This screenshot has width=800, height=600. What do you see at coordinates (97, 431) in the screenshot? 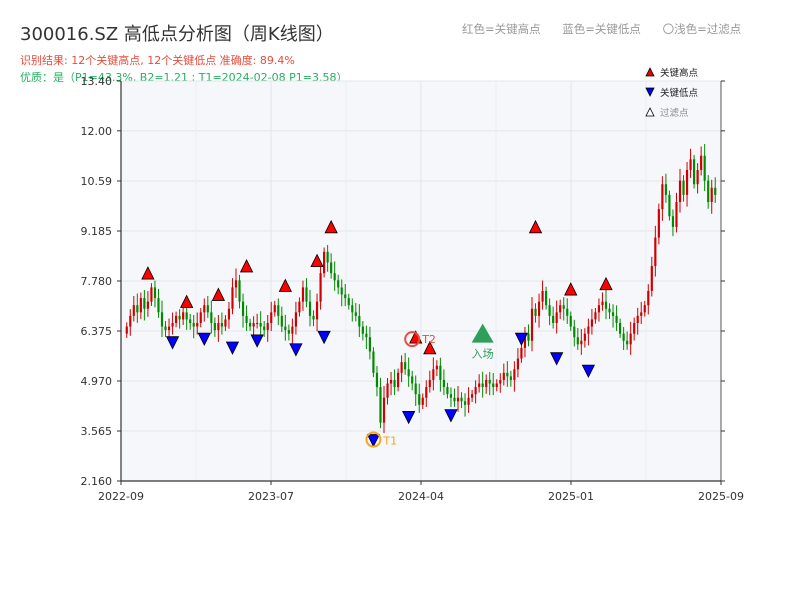
I see `y-tick-label: 3.565` at bounding box center [97, 431].